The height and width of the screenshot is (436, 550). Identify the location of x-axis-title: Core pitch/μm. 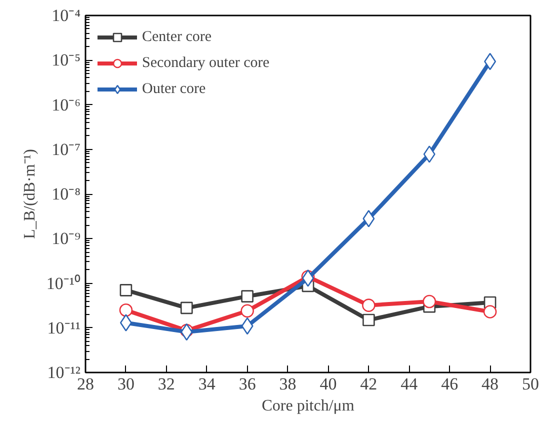
(308, 406).